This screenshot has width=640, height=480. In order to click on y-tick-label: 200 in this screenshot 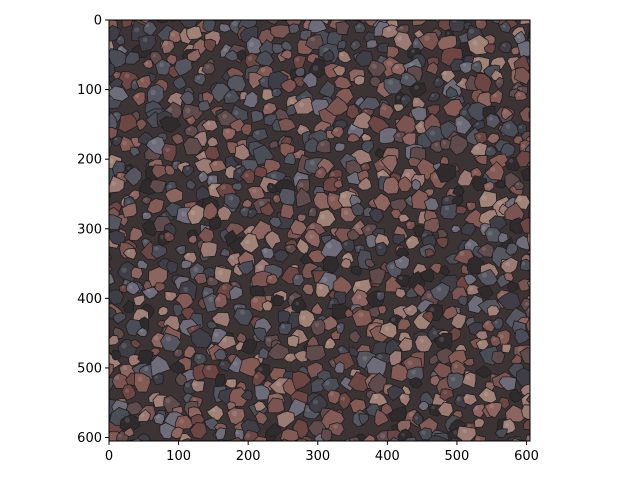, I will do `click(89, 160)`.